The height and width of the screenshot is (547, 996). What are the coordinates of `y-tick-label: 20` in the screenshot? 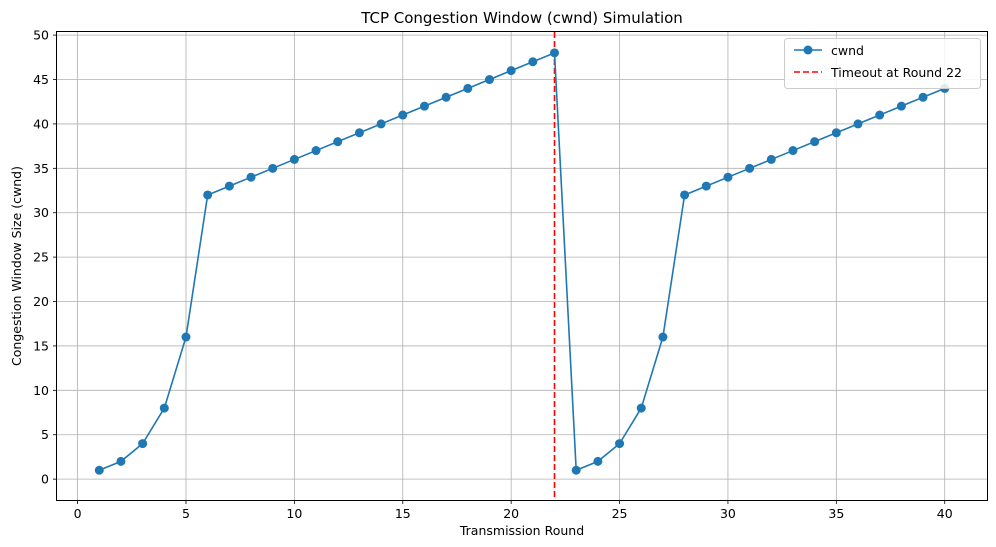 It's located at (41, 301).